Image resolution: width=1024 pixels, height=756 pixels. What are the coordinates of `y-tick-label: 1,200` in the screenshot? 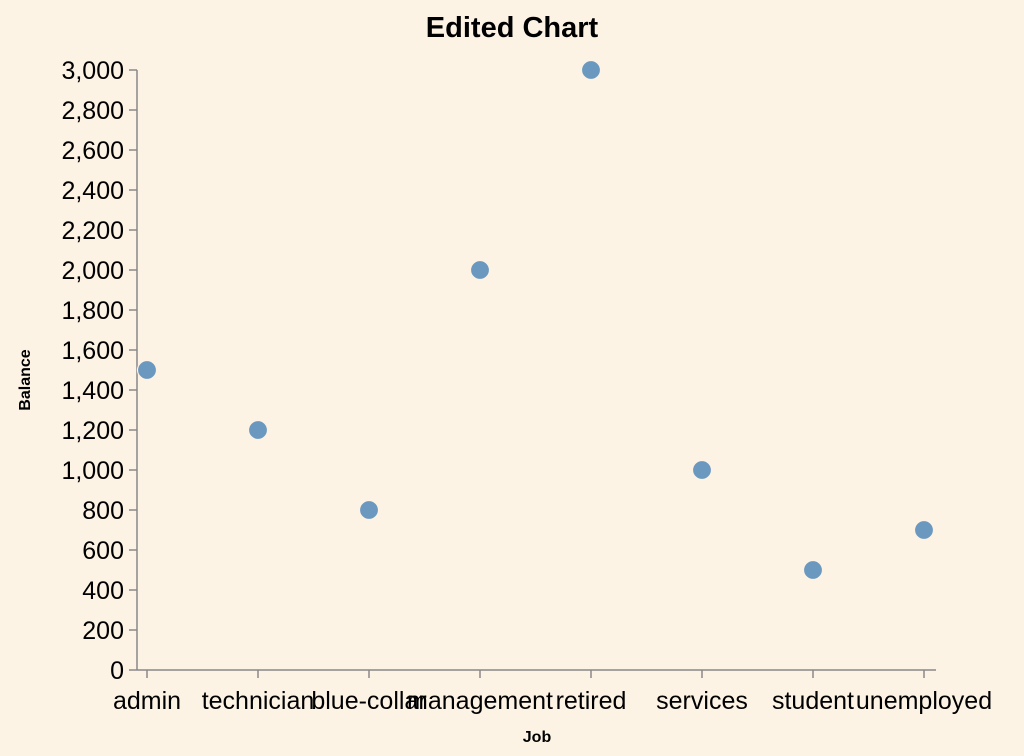 It's located at (92, 431).